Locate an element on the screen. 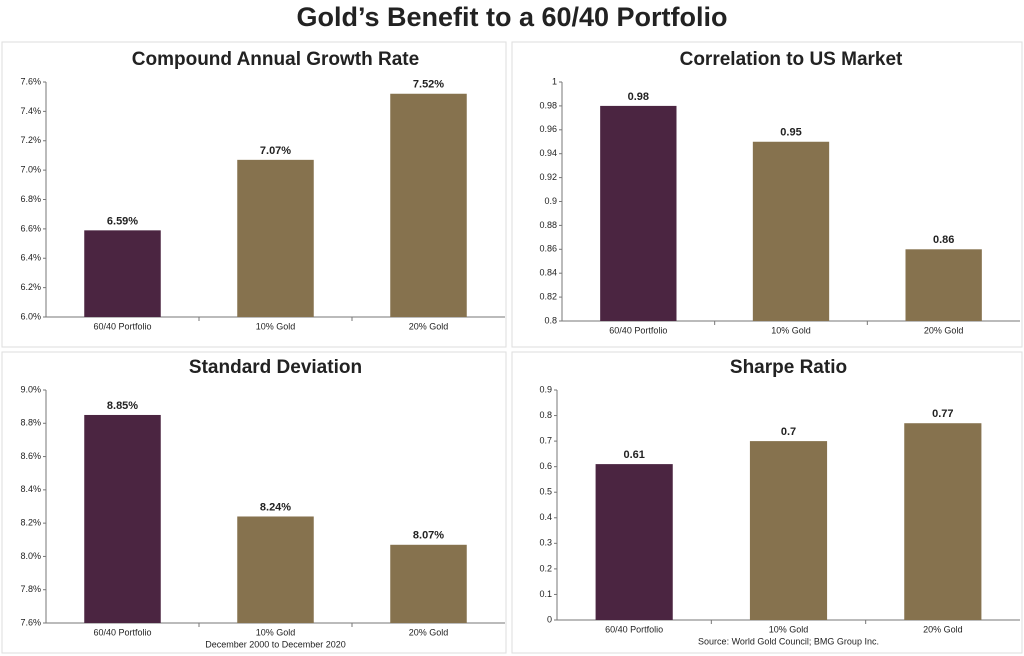 The height and width of the screenshot is (656, 1024). y-tick-label: 0.1 is located at coordinates (545, 594).